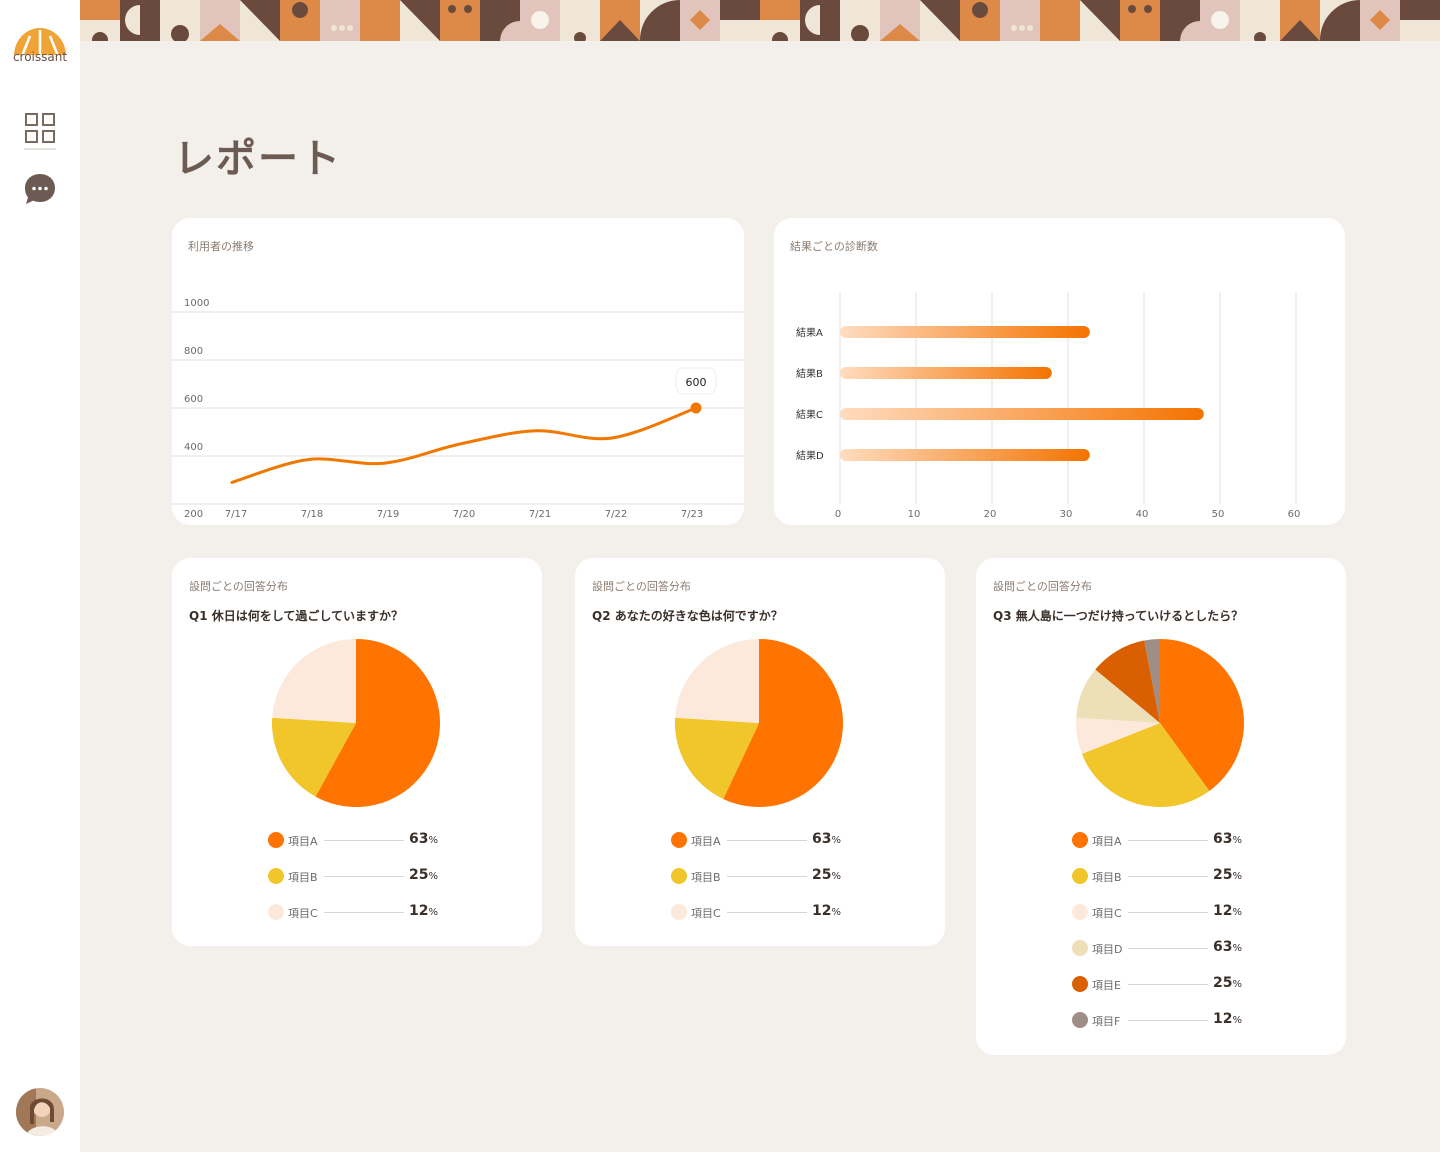 The height and width of the screenshot is (1152, 1440). Describe the element at coordinates (1106, 985) in the screenshot. I see `legend-label: 項目E` at that location.